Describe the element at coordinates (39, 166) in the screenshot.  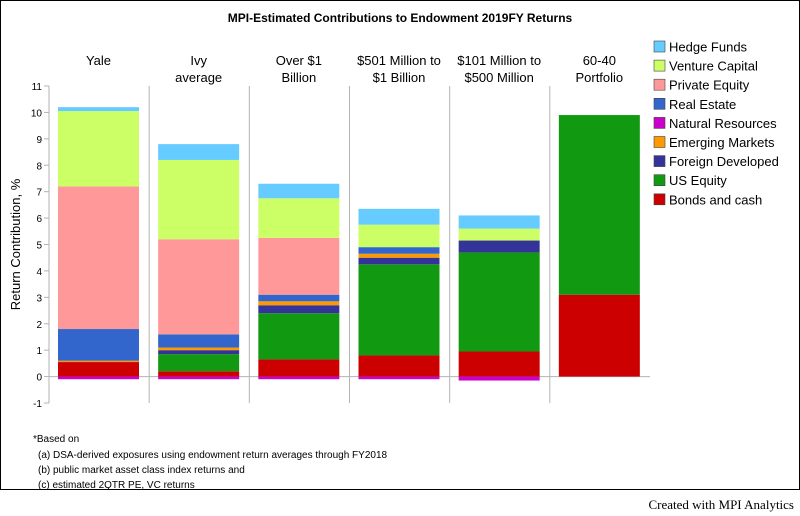
I see `y-tick-label: 8` at that location.